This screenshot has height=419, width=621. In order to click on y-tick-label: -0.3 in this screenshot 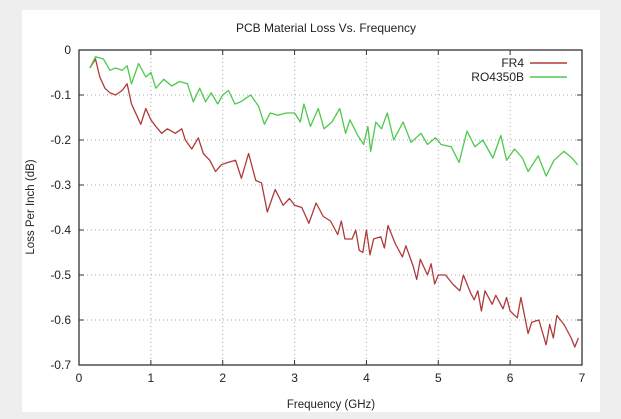, I will do `click(60, 185)`.